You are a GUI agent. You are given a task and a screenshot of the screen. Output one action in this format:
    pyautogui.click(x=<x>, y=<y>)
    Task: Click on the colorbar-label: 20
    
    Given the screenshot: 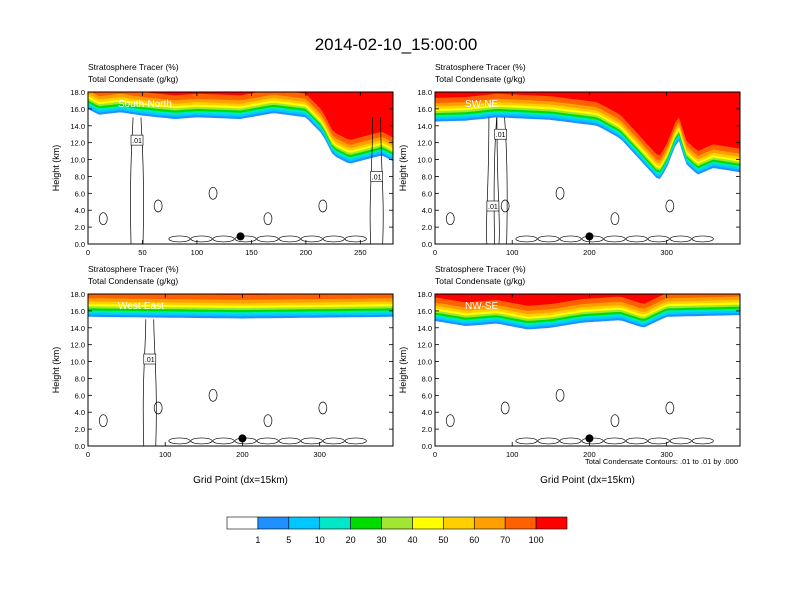 What is the action you would take?
    pyautogui.click(x=351, y=540)
    